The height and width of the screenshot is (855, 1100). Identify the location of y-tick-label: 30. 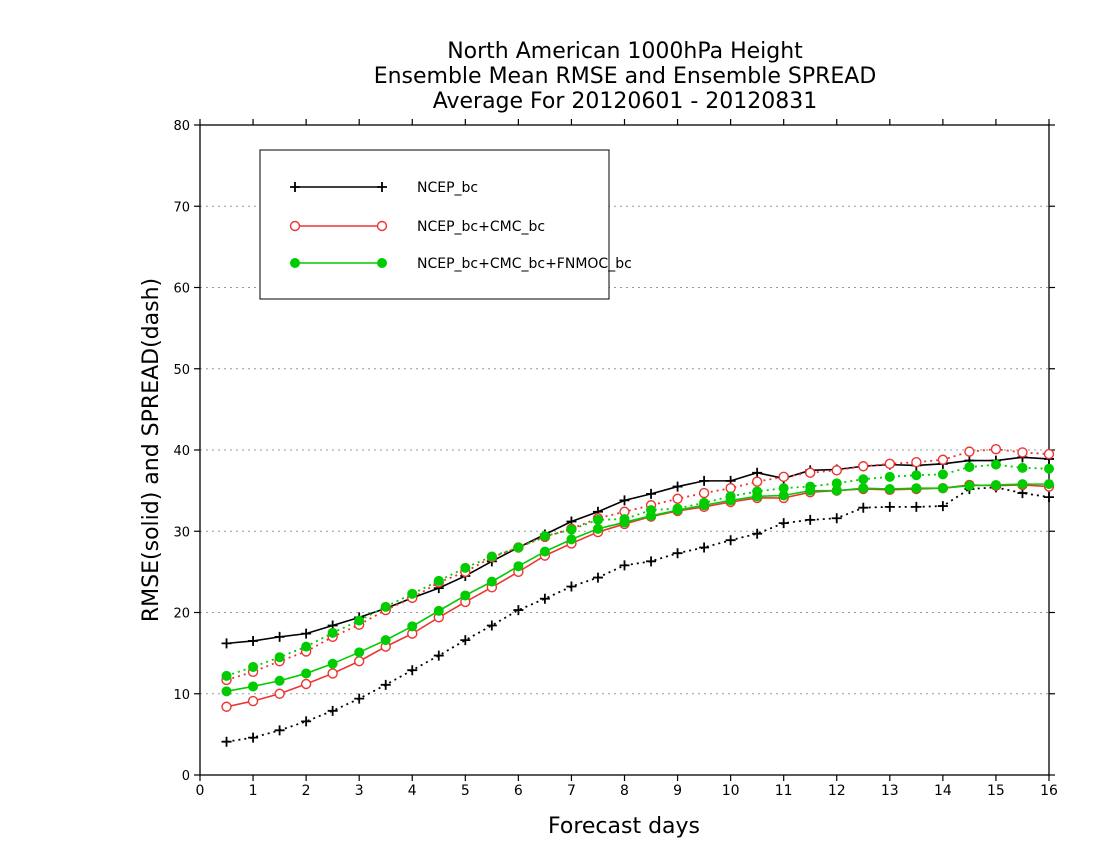
(181, 532).